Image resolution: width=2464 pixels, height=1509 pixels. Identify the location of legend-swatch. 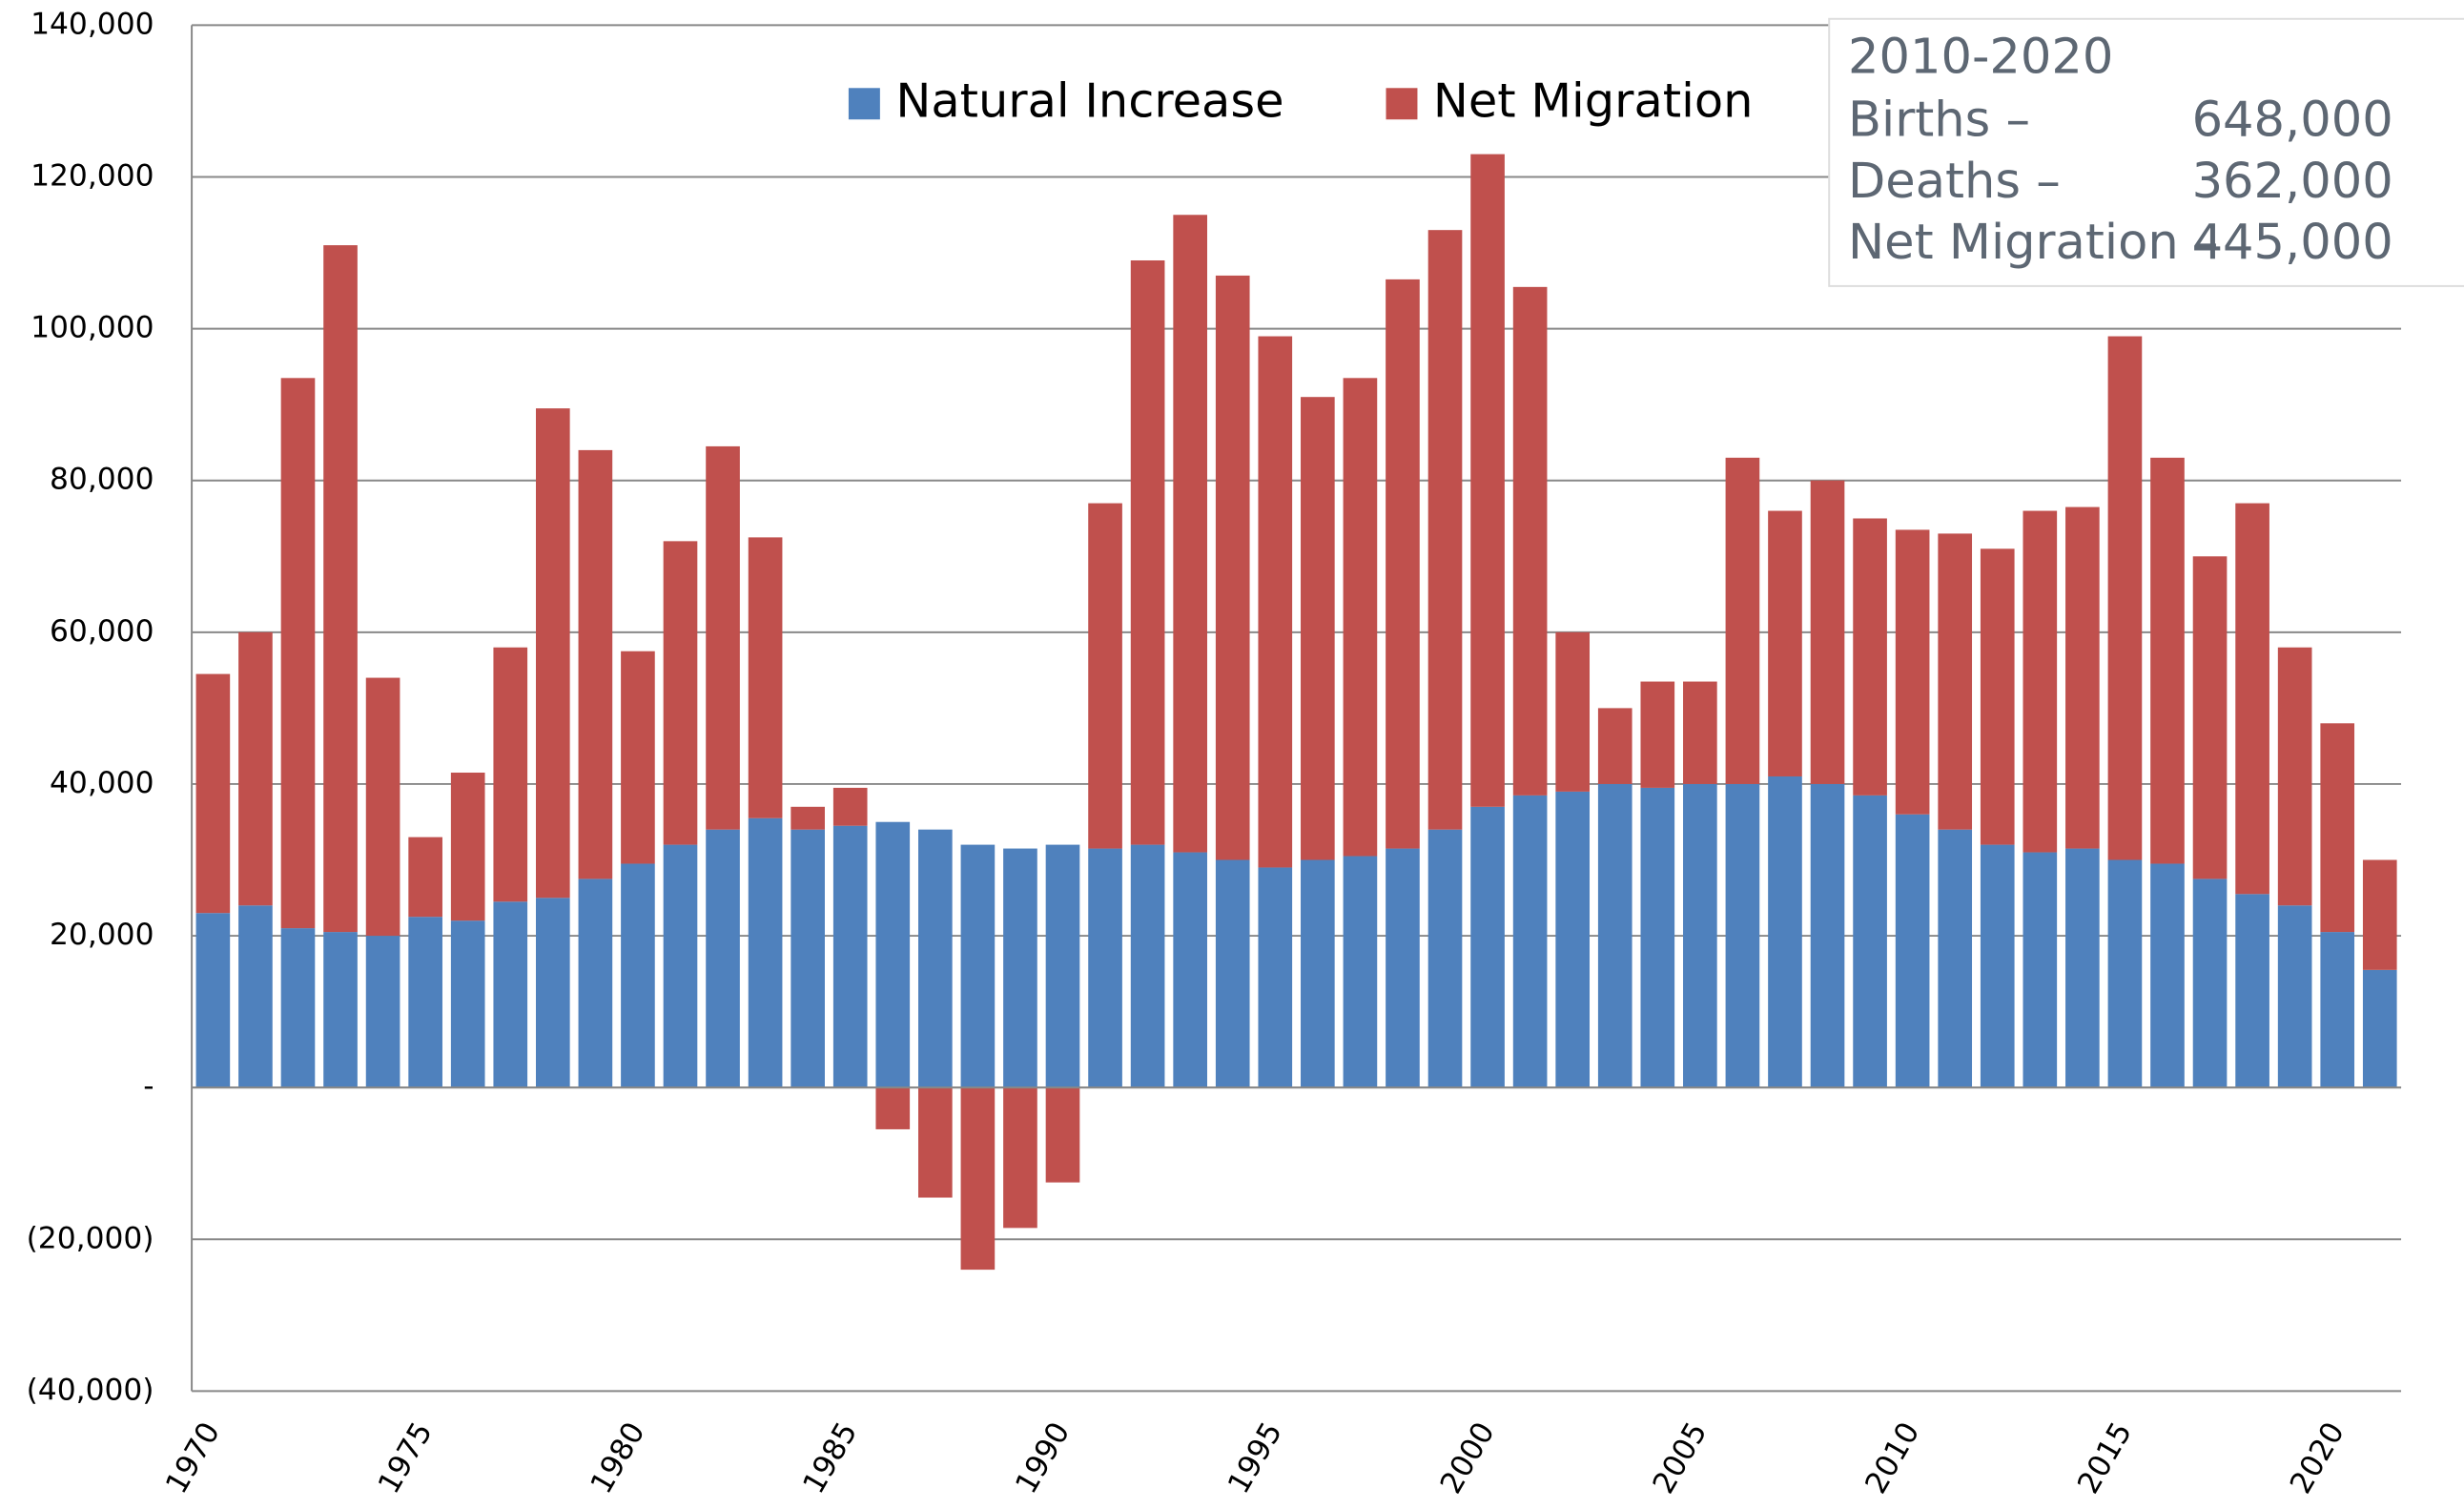
(1402, 104).